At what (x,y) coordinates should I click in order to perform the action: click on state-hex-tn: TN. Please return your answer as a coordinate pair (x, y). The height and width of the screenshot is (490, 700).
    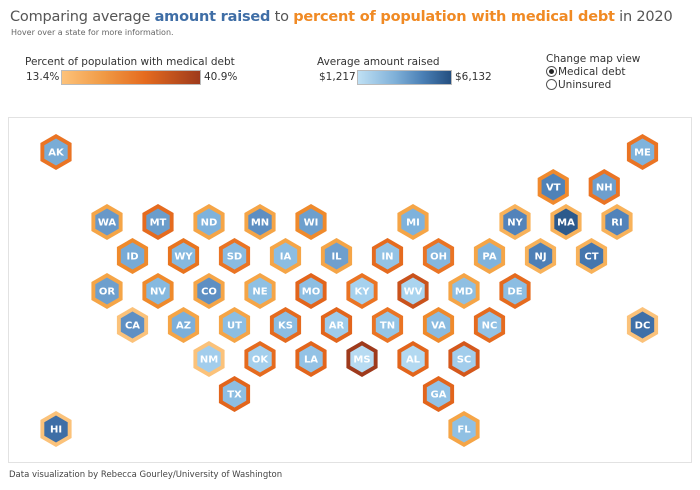
    Looking at the image, I should click on (387, 325).